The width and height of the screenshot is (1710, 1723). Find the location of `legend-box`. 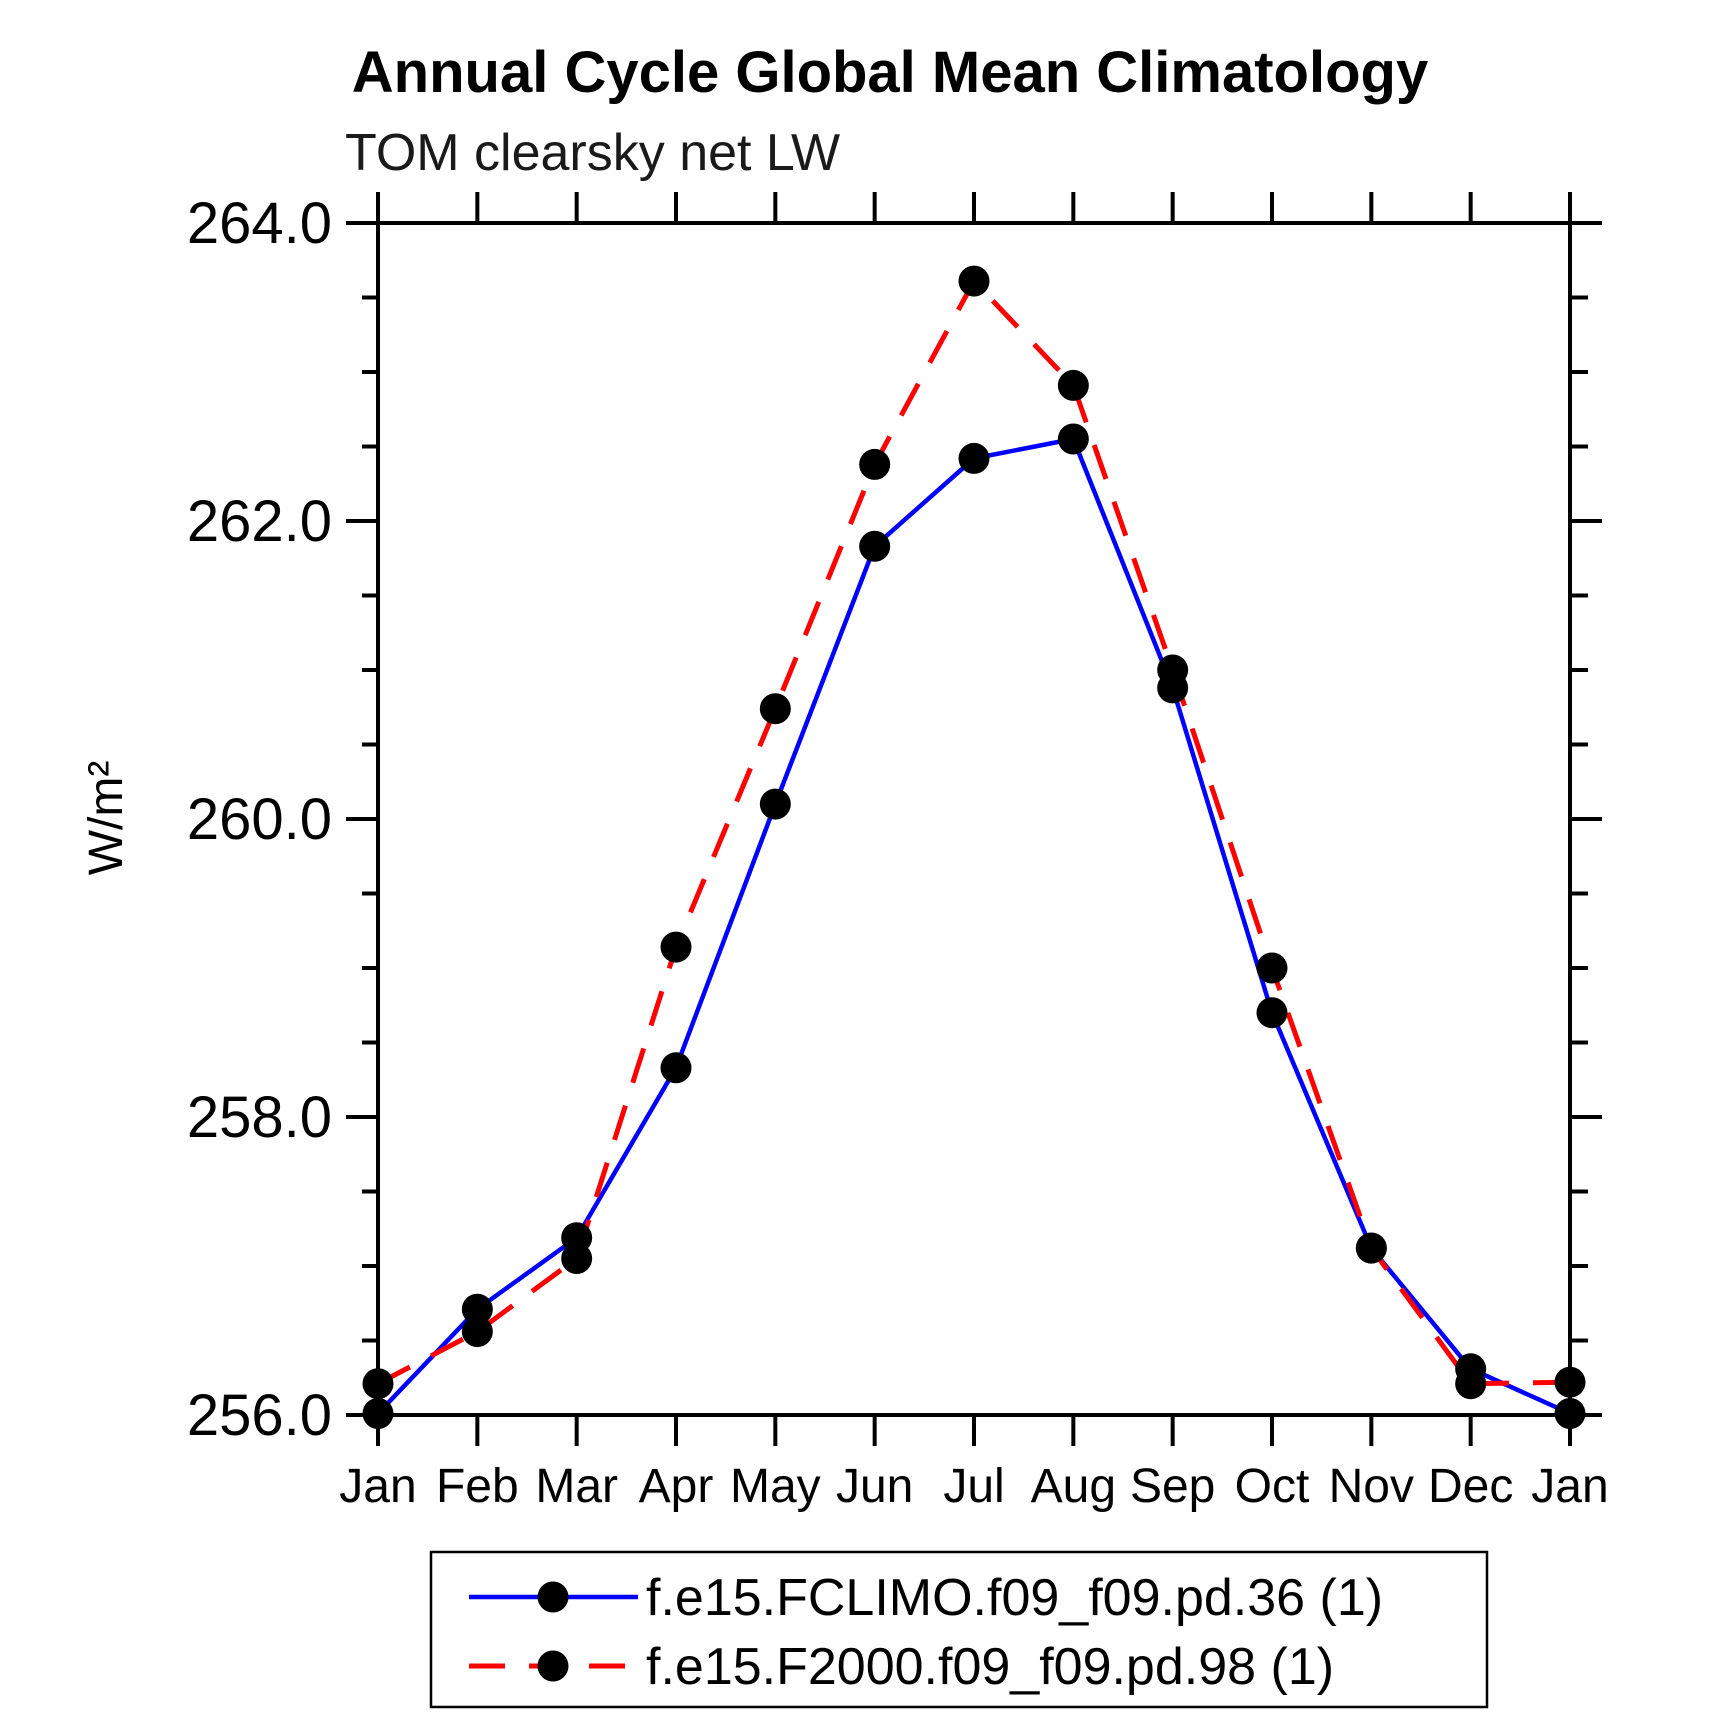

legend-box is located at coordinates (959, 1629).